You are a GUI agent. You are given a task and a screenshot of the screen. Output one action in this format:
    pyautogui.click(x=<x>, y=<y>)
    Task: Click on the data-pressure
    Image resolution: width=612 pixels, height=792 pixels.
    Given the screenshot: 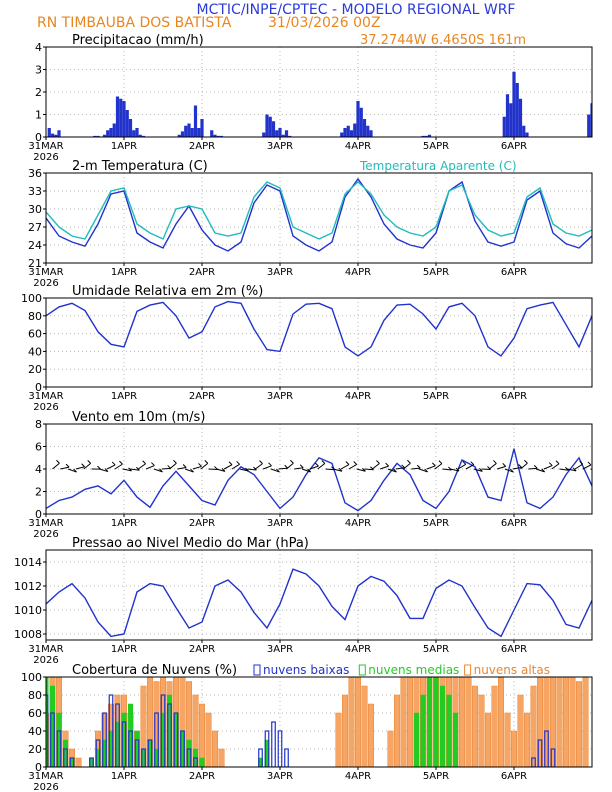 What is the action you would take?
    pyautogui.click(x=319, y=603)
    